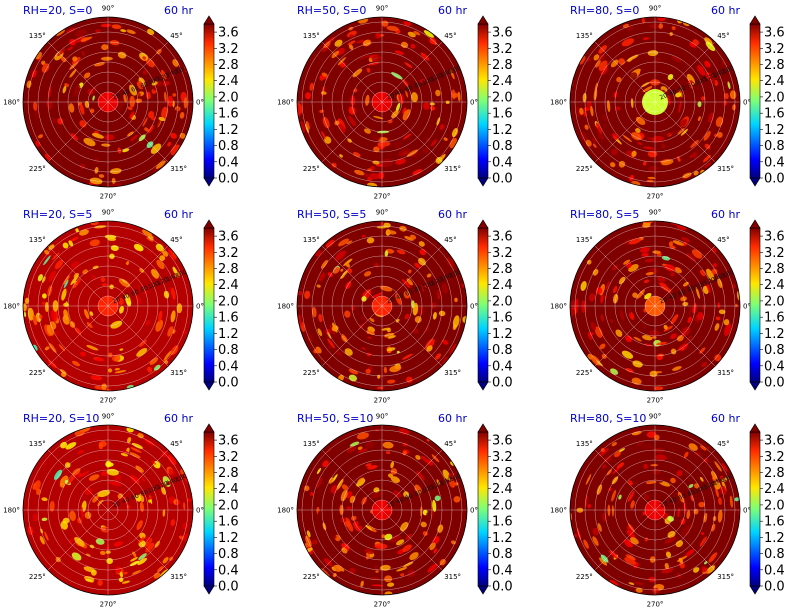 This screenshot has height=612, width=789. Describe the element at coordinates (331, 214) in the screenshot. I see `panel-title: RH=50, S=5` at that location.